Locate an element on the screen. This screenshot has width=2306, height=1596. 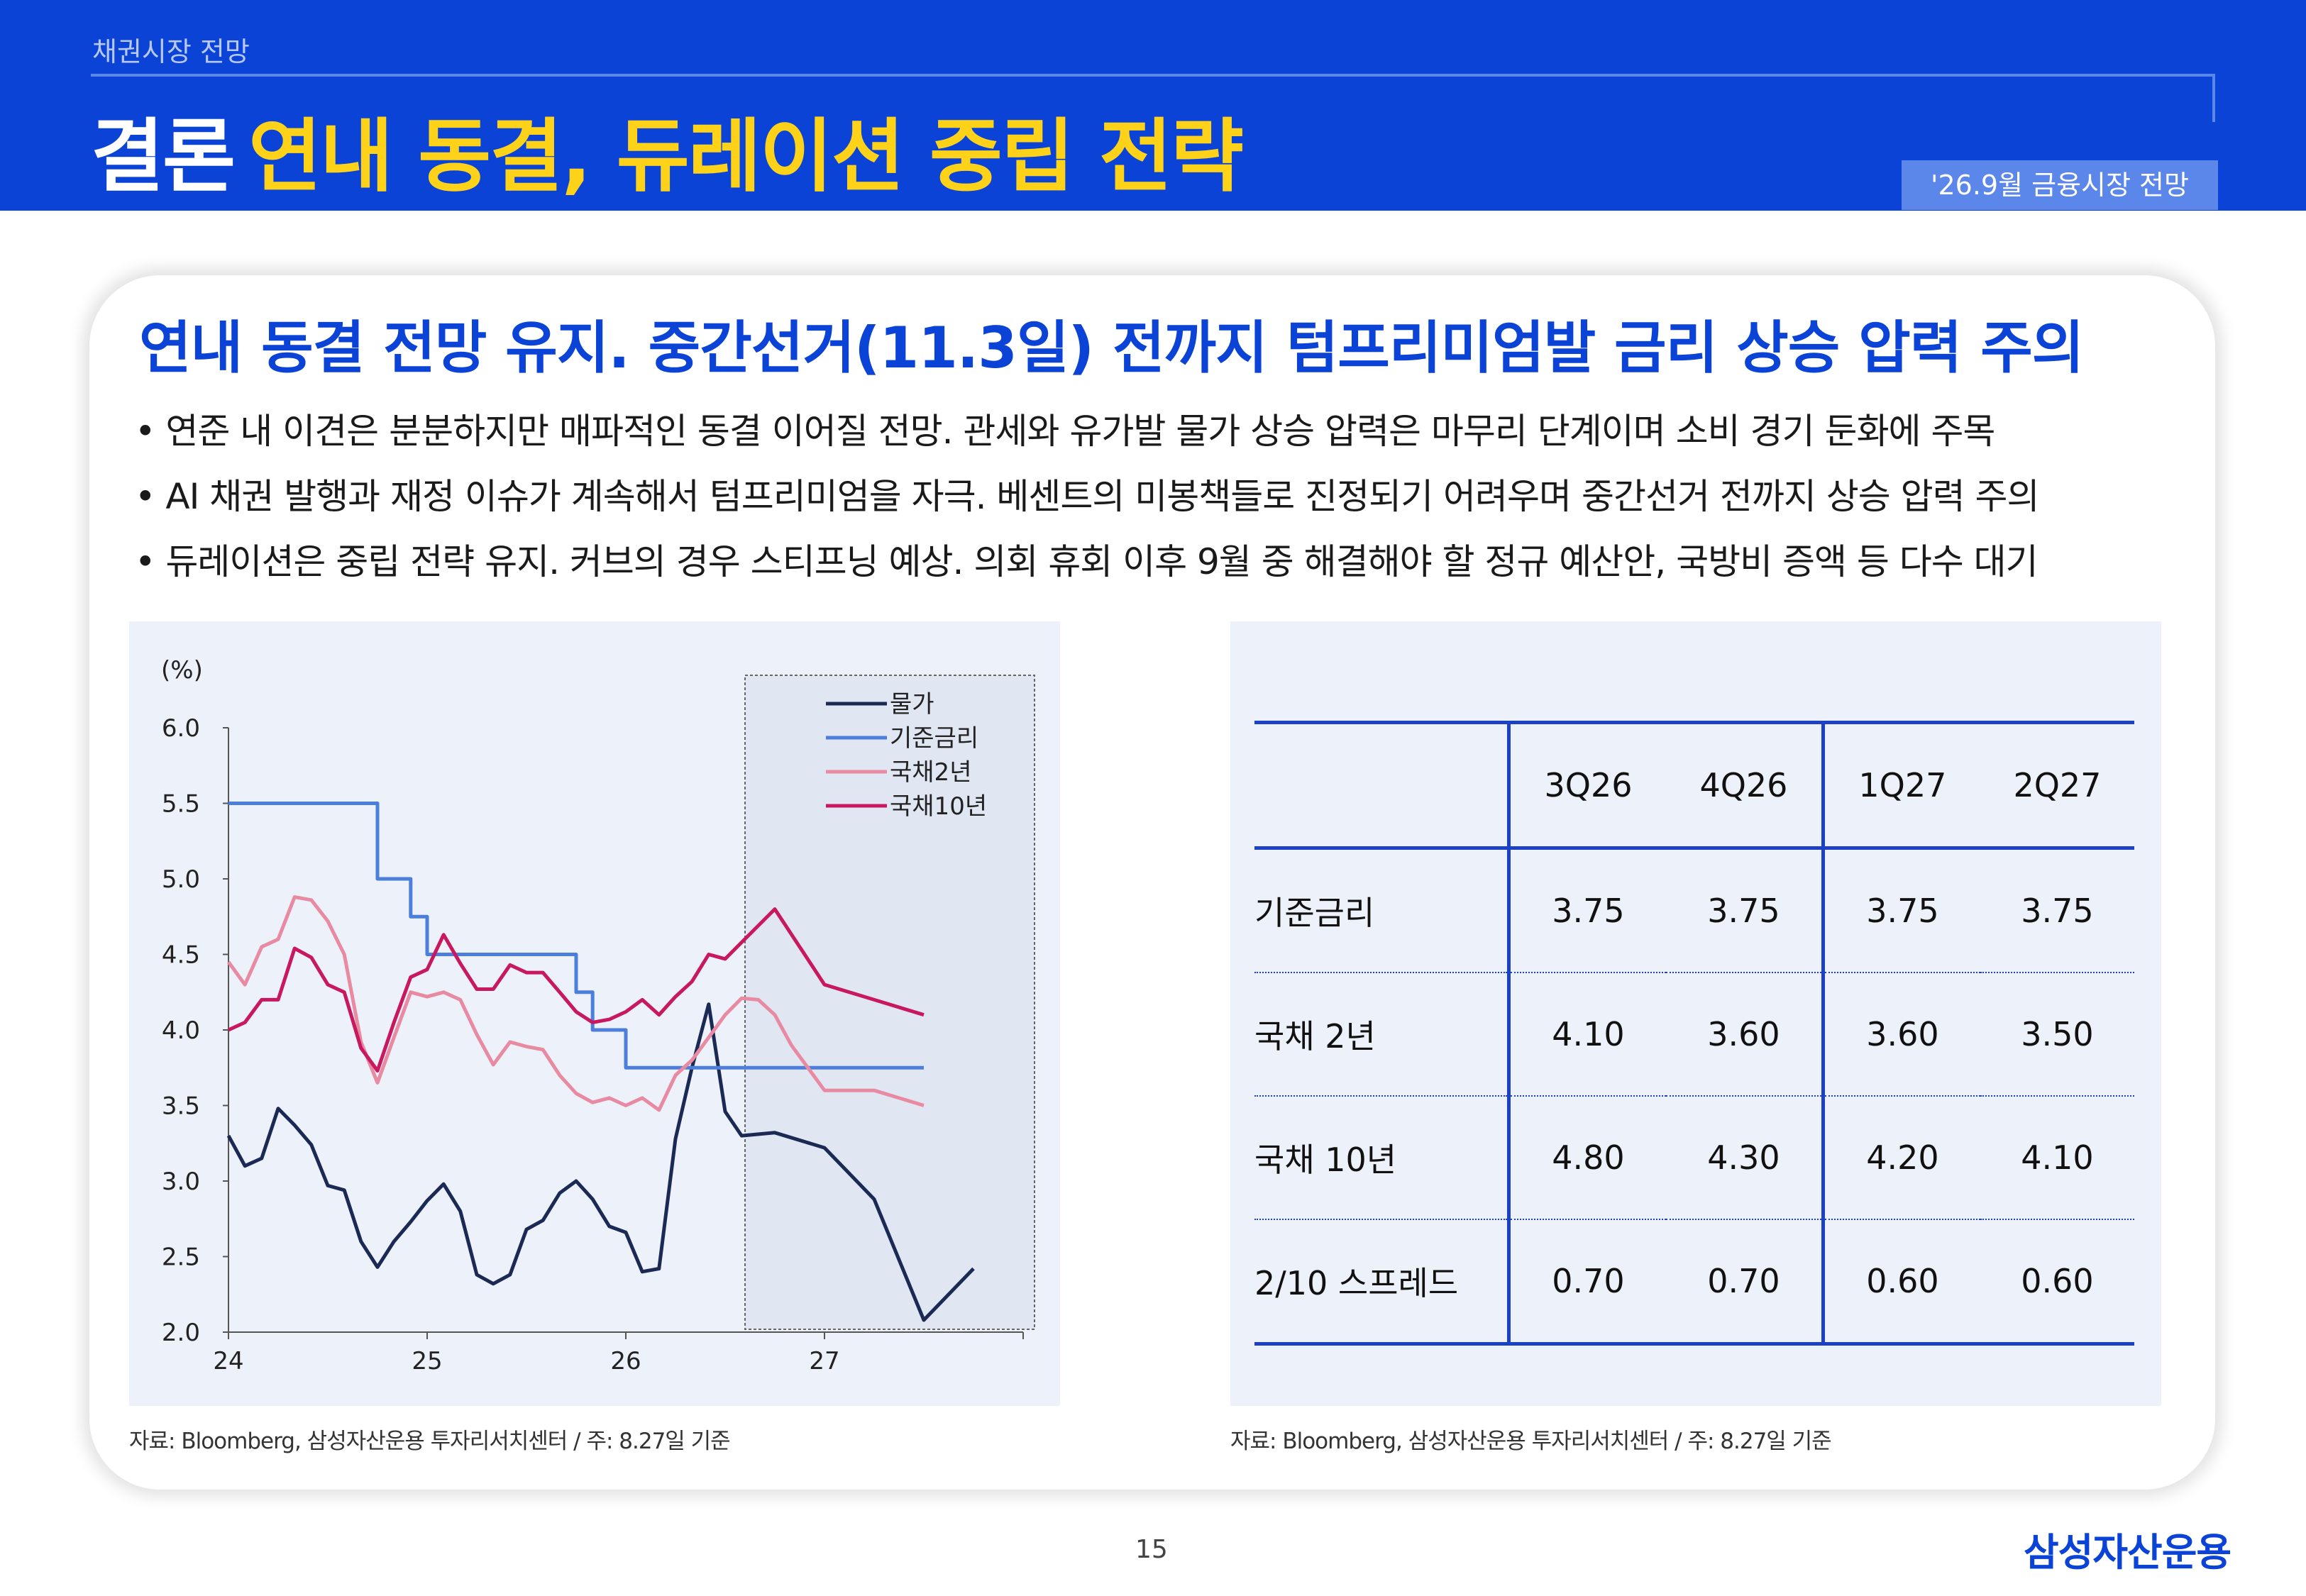
x-tick-label: 26 is located at coordinates (625, 1361).